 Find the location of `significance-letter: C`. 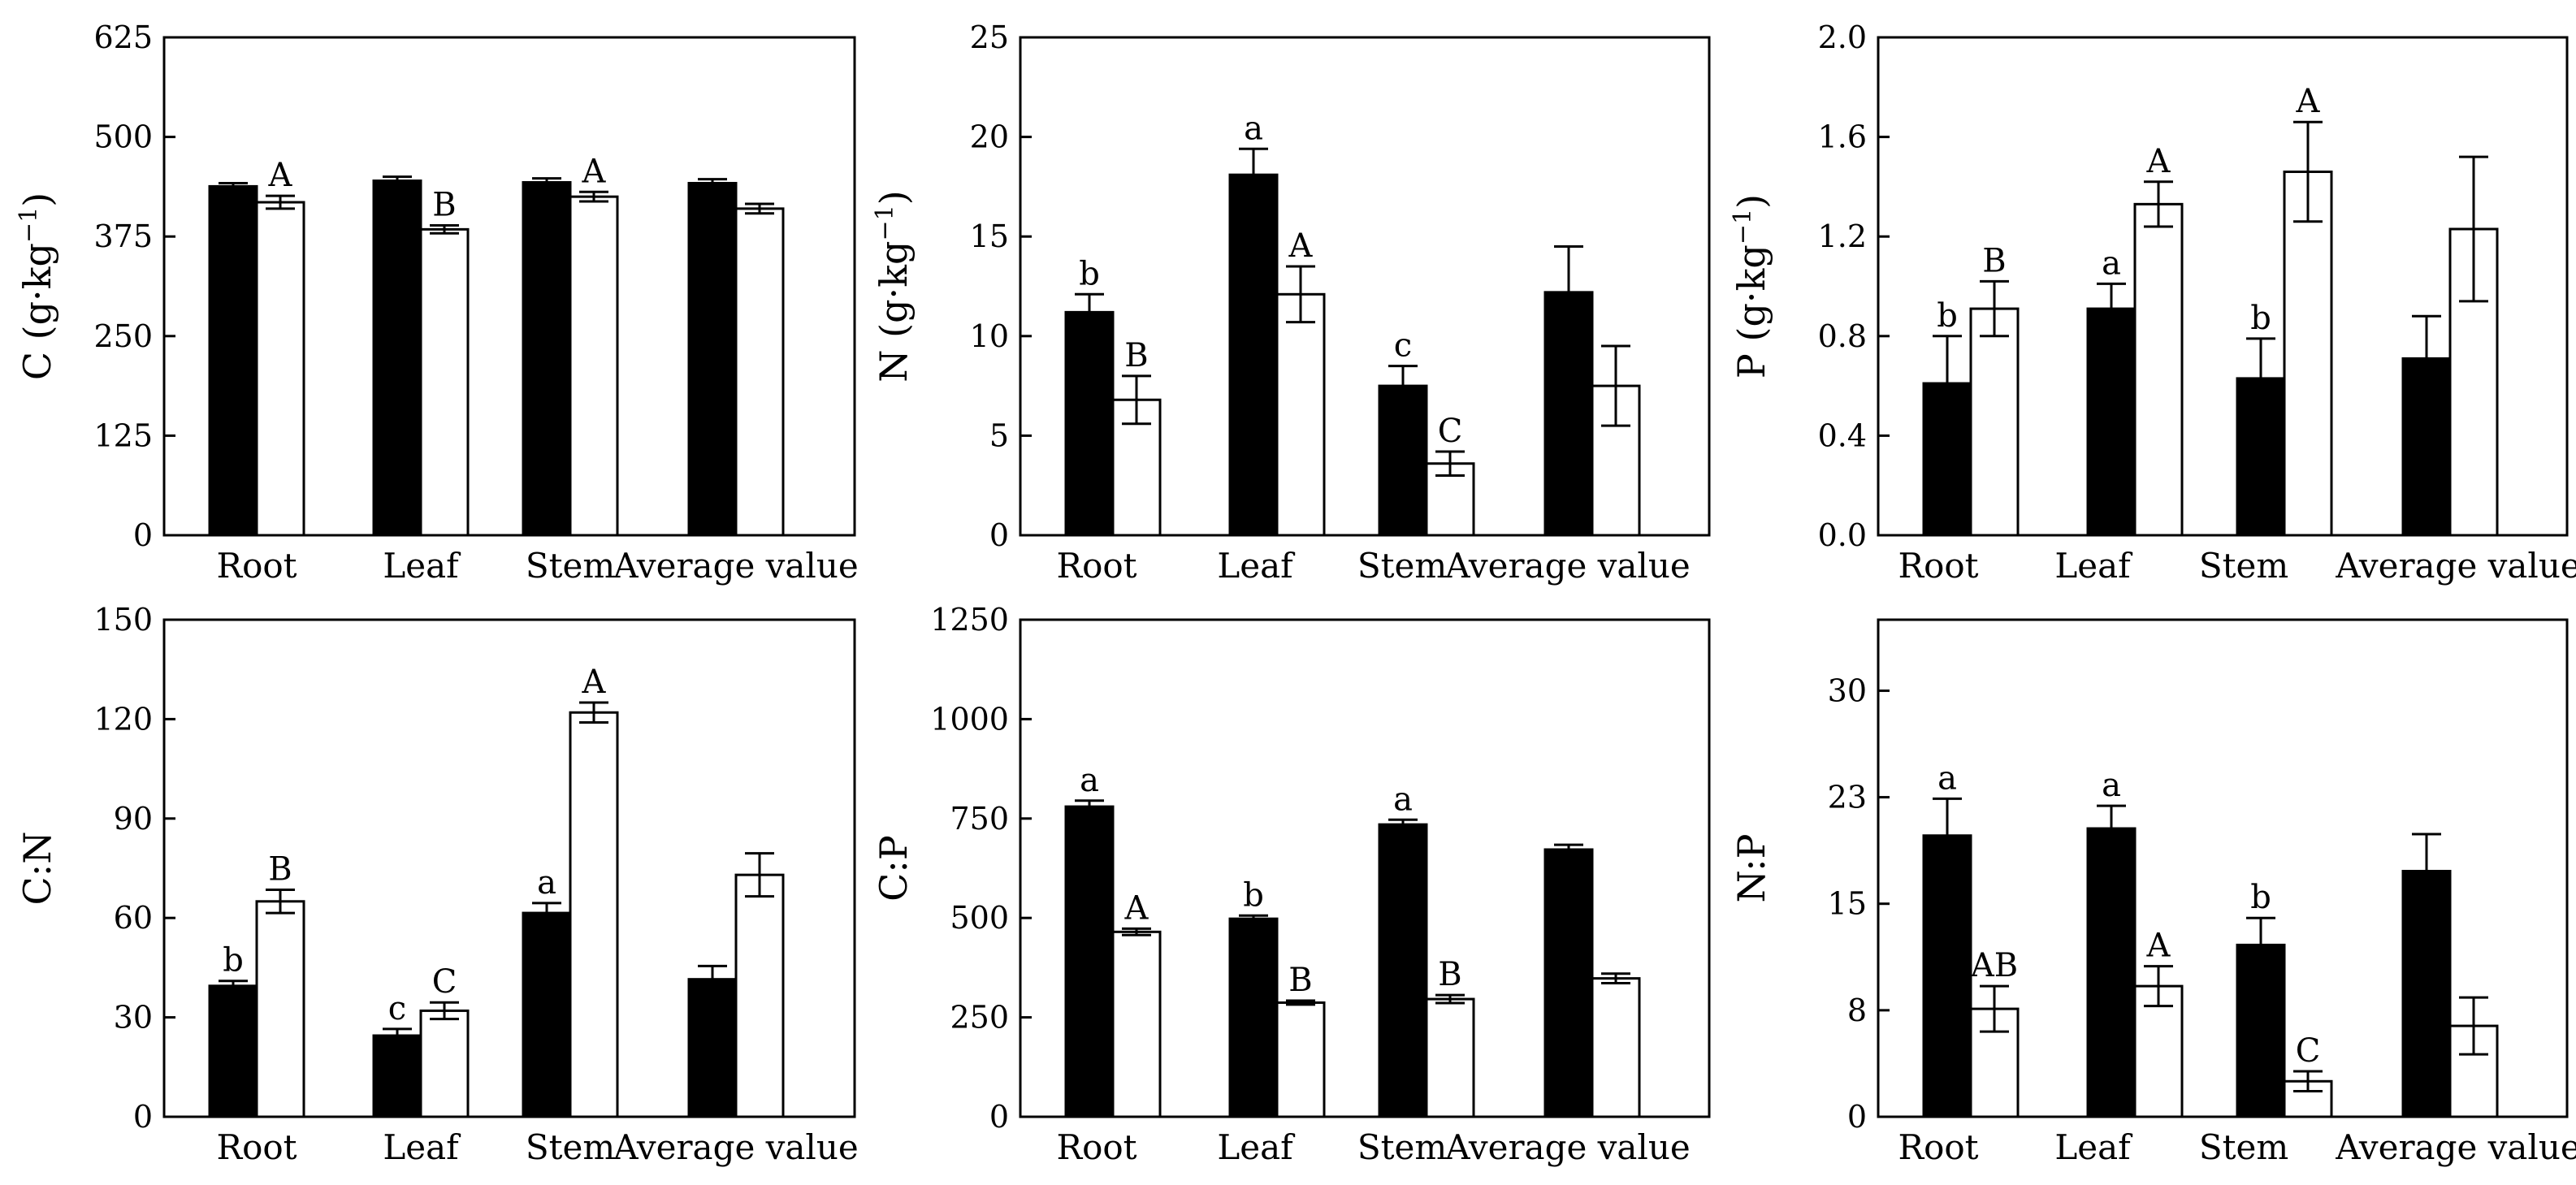

significance-letter: C is located at coordinates (445, 982).